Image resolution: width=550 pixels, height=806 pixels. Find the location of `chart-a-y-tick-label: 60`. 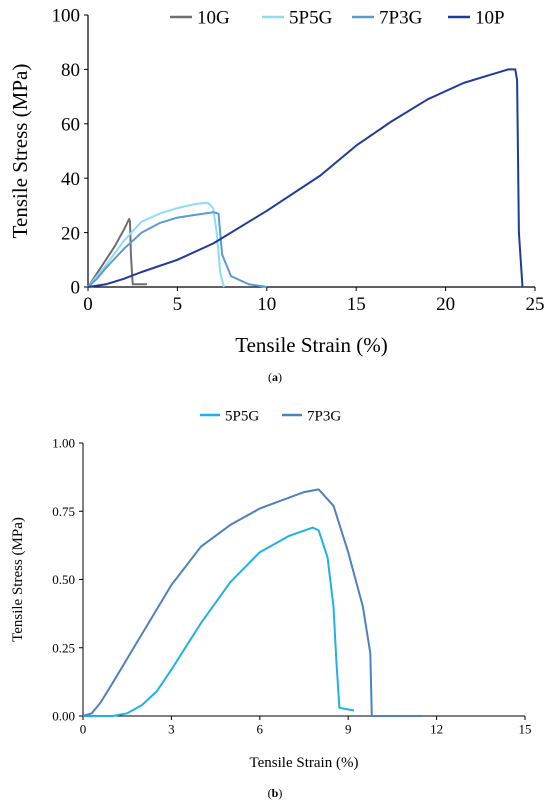

chart-a-y-tick-label: 60 is located at coordinates (70, 124).